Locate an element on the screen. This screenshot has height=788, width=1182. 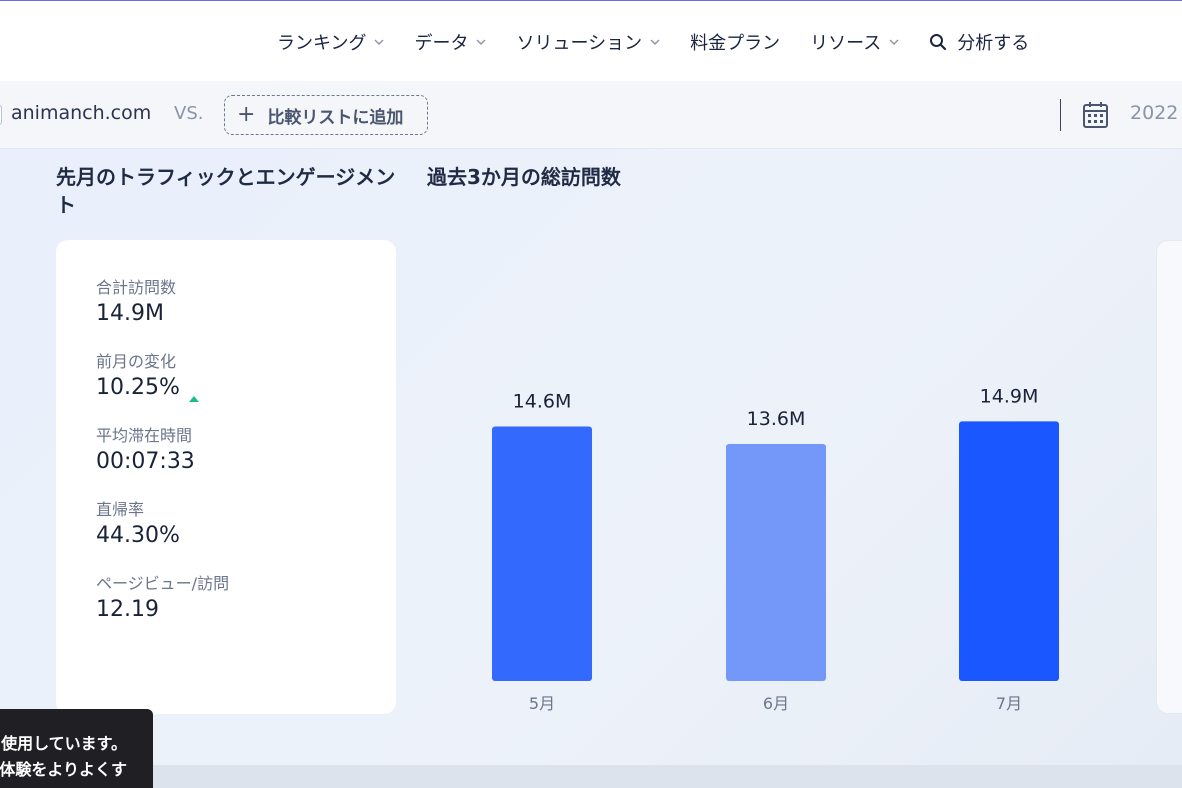
top-navigation: ランキング データ ソリューション 料金プラン リソース is located at coordinates (591, 40).